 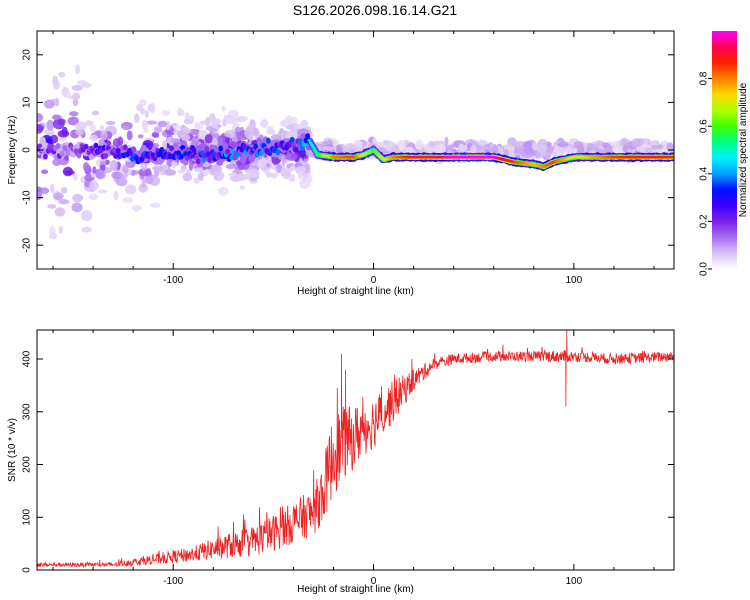 What do you see at coordinates (704, 78) in the screenshot?
I see `colorbar-tick-label: 0.8` at bounding box center [704, 78].